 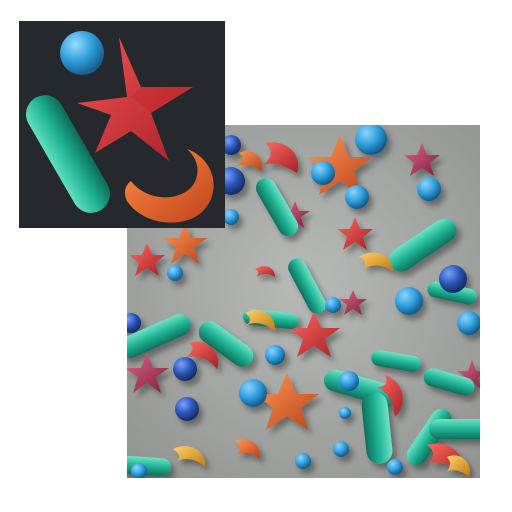 What do you see at coordinates (162, 100) in the screenshot?
I see `star-icon-facet` at bounding box center [162, 100].